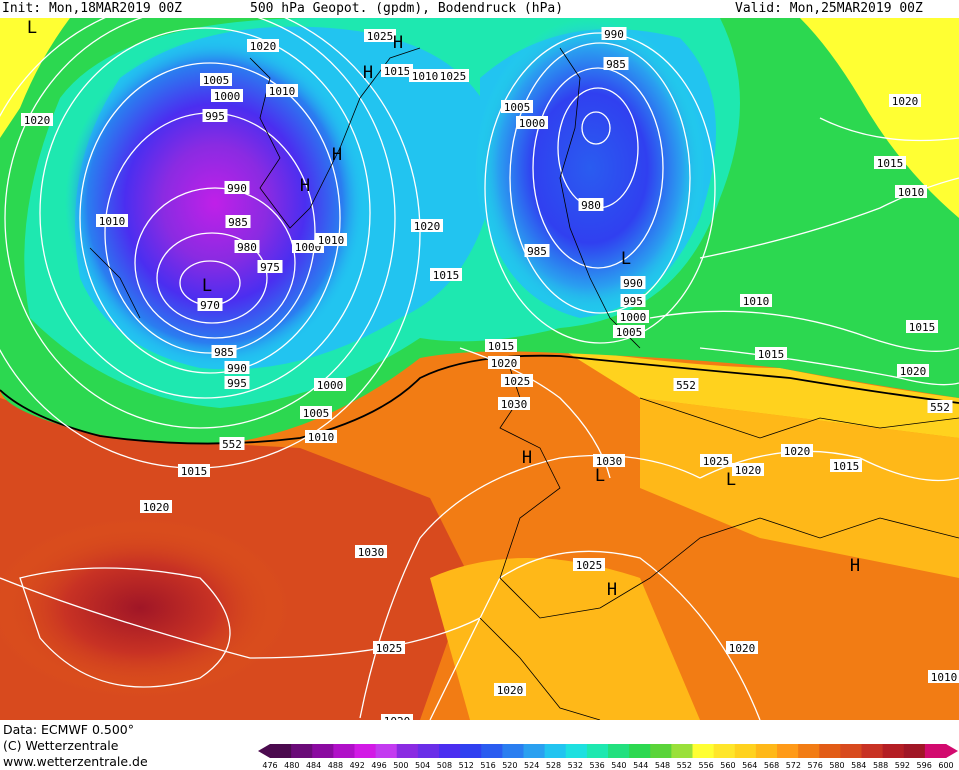 The width and height of the screenshot is (959, 770). Describe the element at coordinates (924, 765) in the screenshot. I see `scale-tick-label: 596` at that location.